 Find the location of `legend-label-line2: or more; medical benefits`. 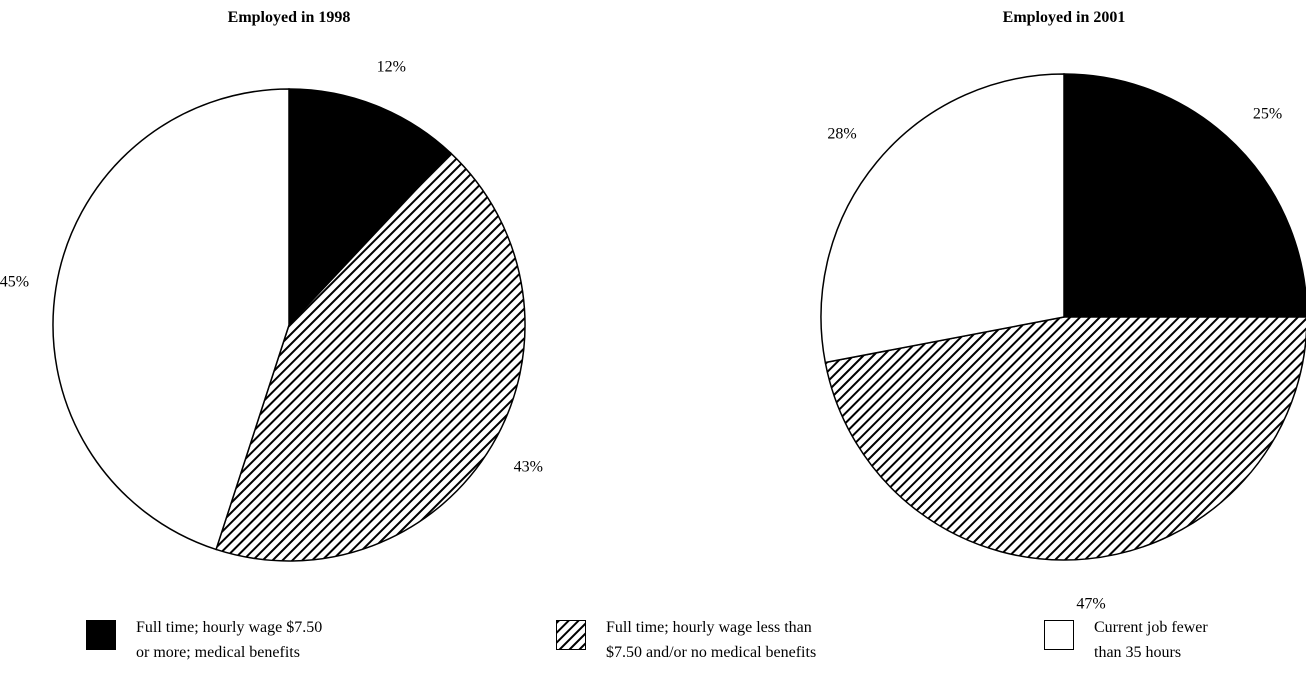

legend-label-line2: or more; medical benefits is located at coordinates (218, 652).